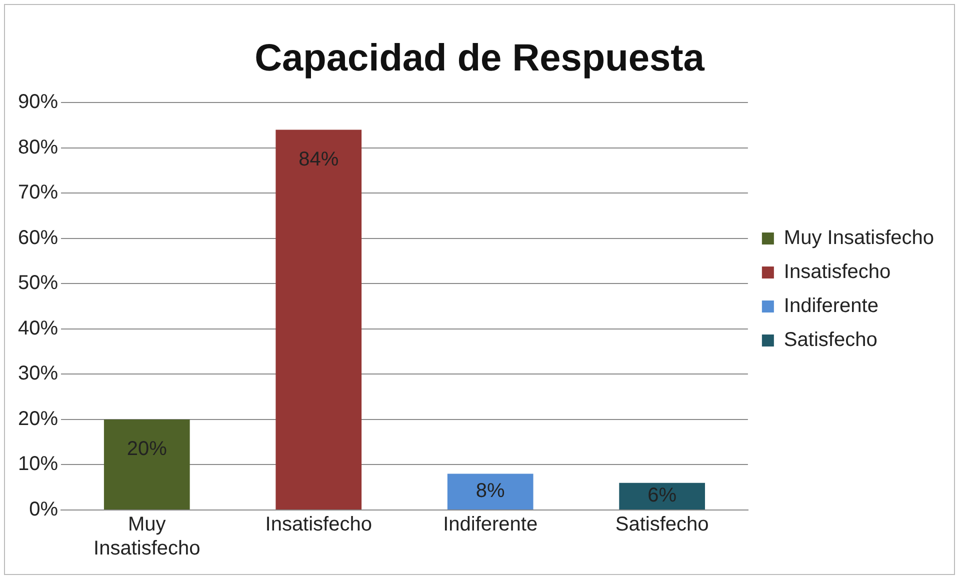 The height and width of the screenshot is (579, 959). Describe the element at coordinates (38, 328) in the screenshot. I see `y-tick-label: 40%` at that location.